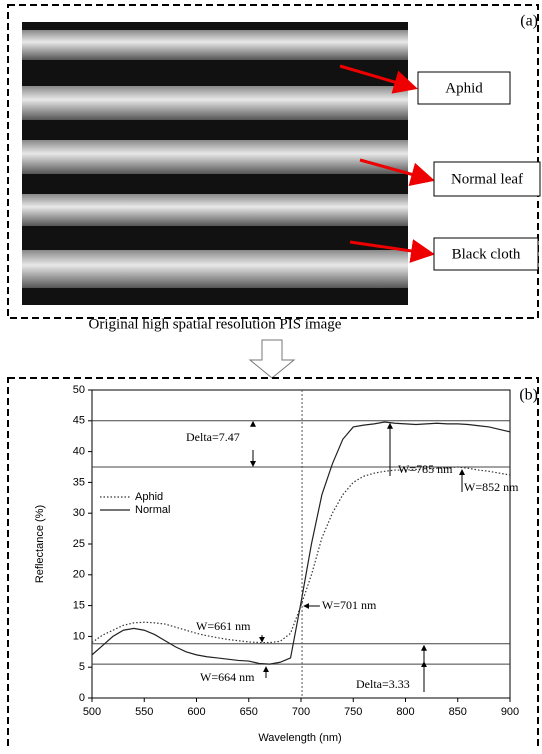 This screenshot has width=542, height=754. Describe the element at coordinates (40, 544) in the screenshot. I see `y-axis-label: Reflectance (%)` at that location.